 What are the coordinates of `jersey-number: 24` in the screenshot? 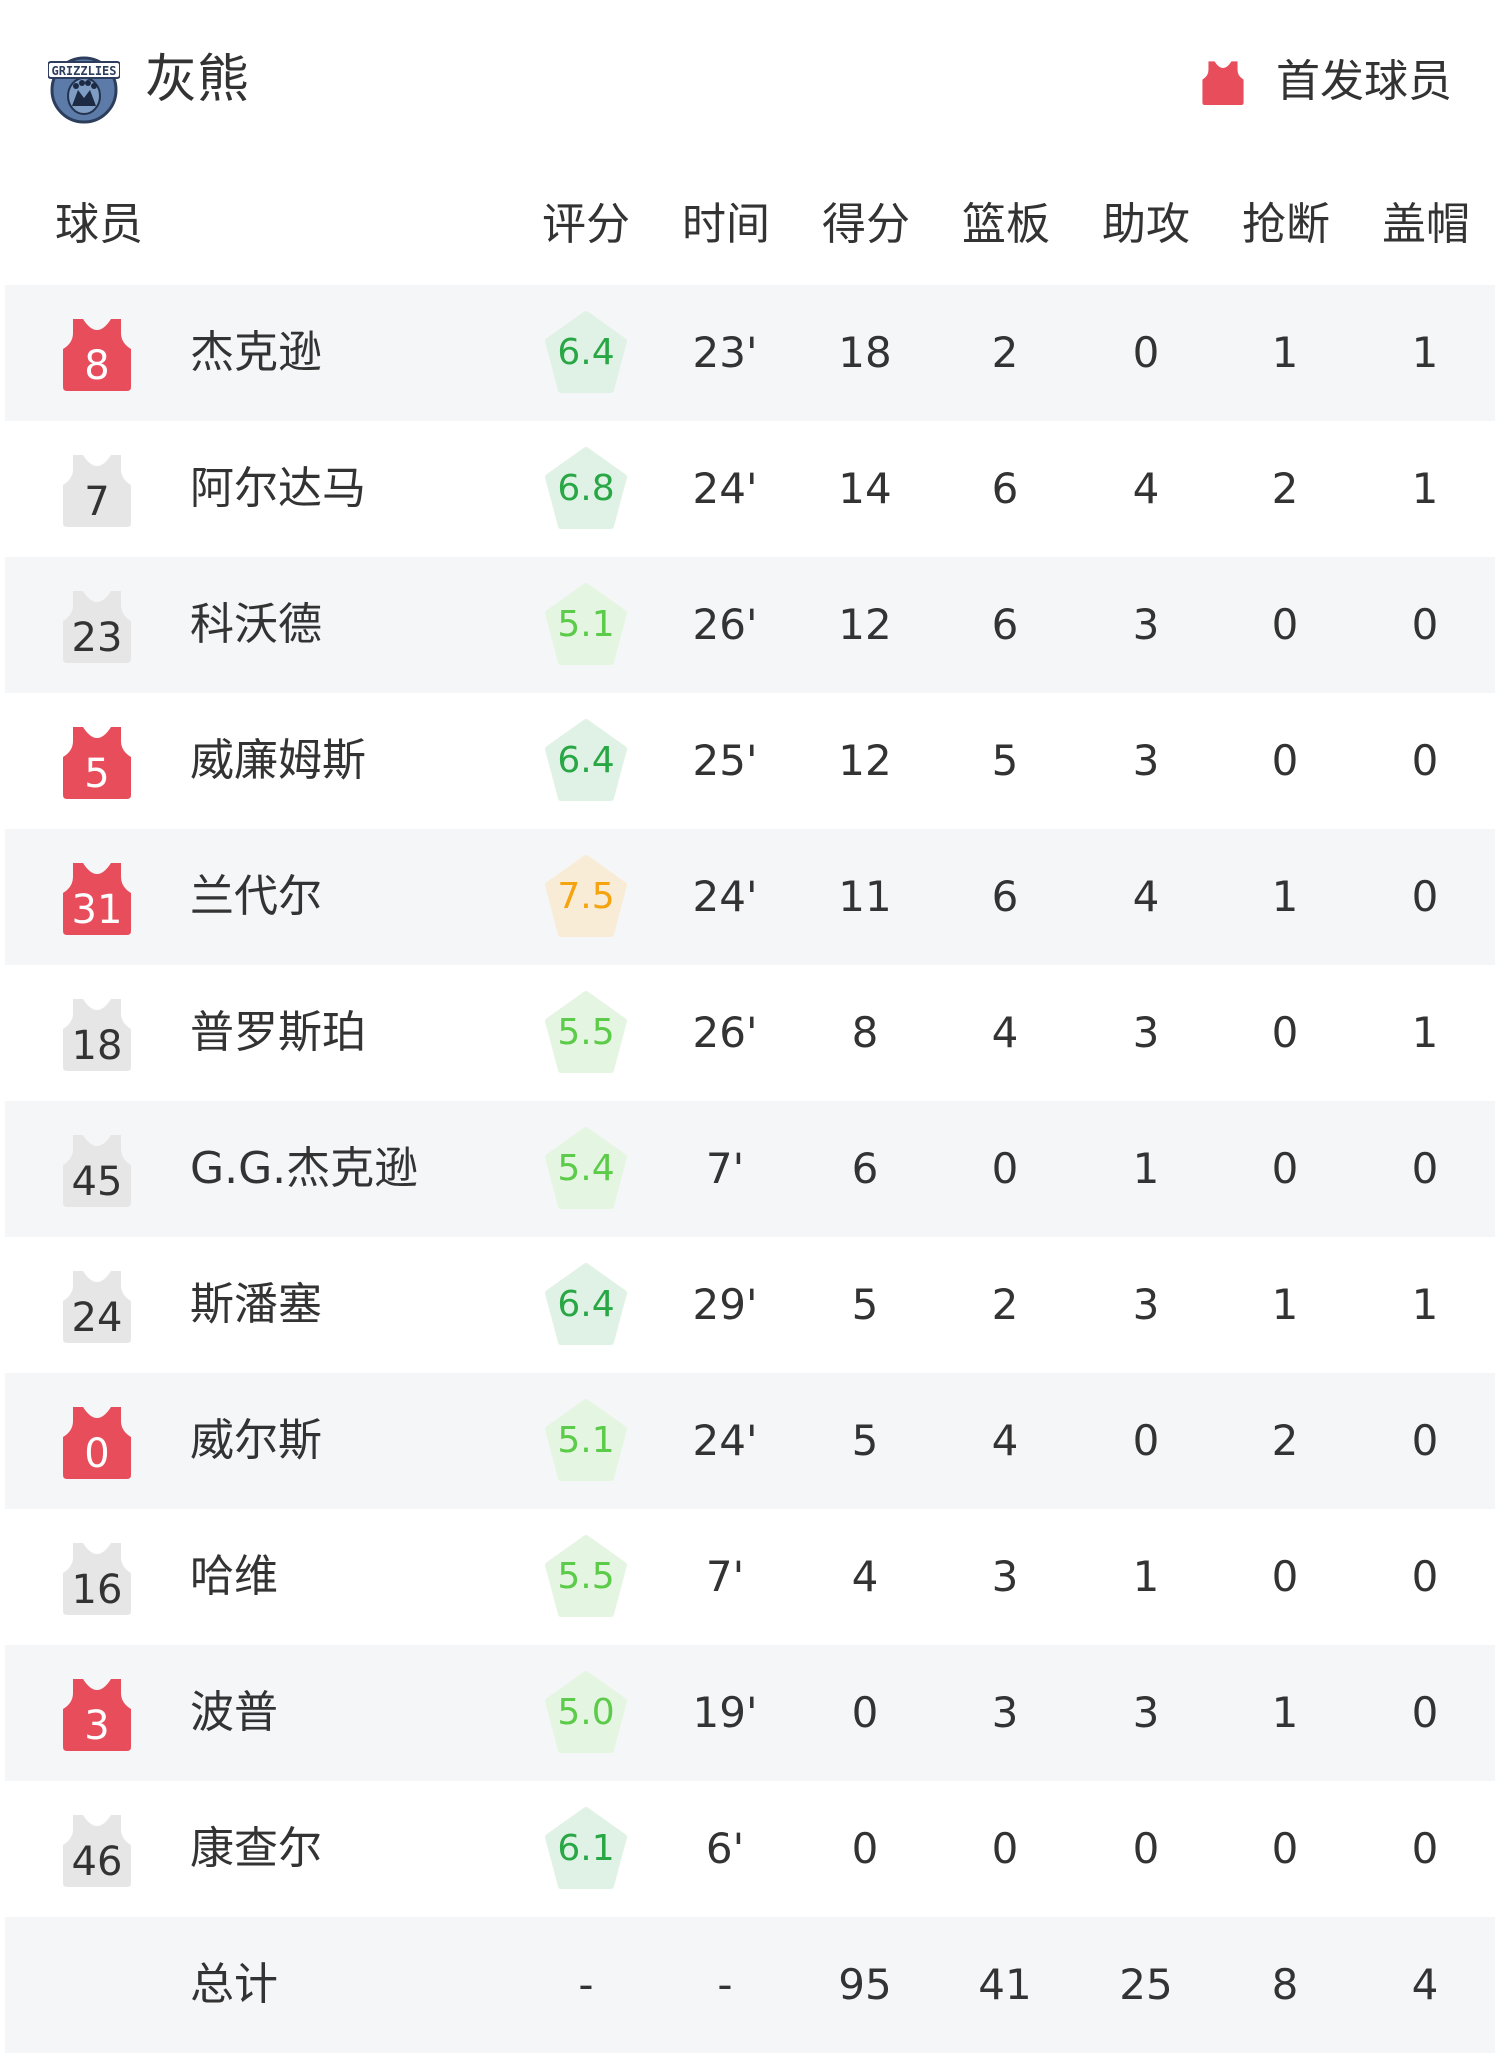 It's located at (97, 1318).